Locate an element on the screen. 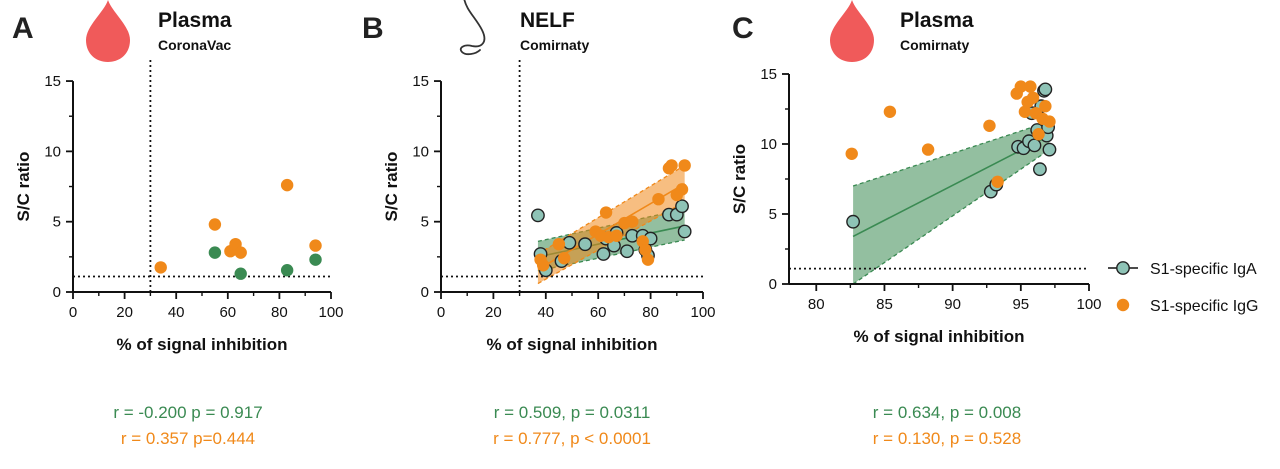  x-tick-label: 85 is located at coordinates (884, 304).